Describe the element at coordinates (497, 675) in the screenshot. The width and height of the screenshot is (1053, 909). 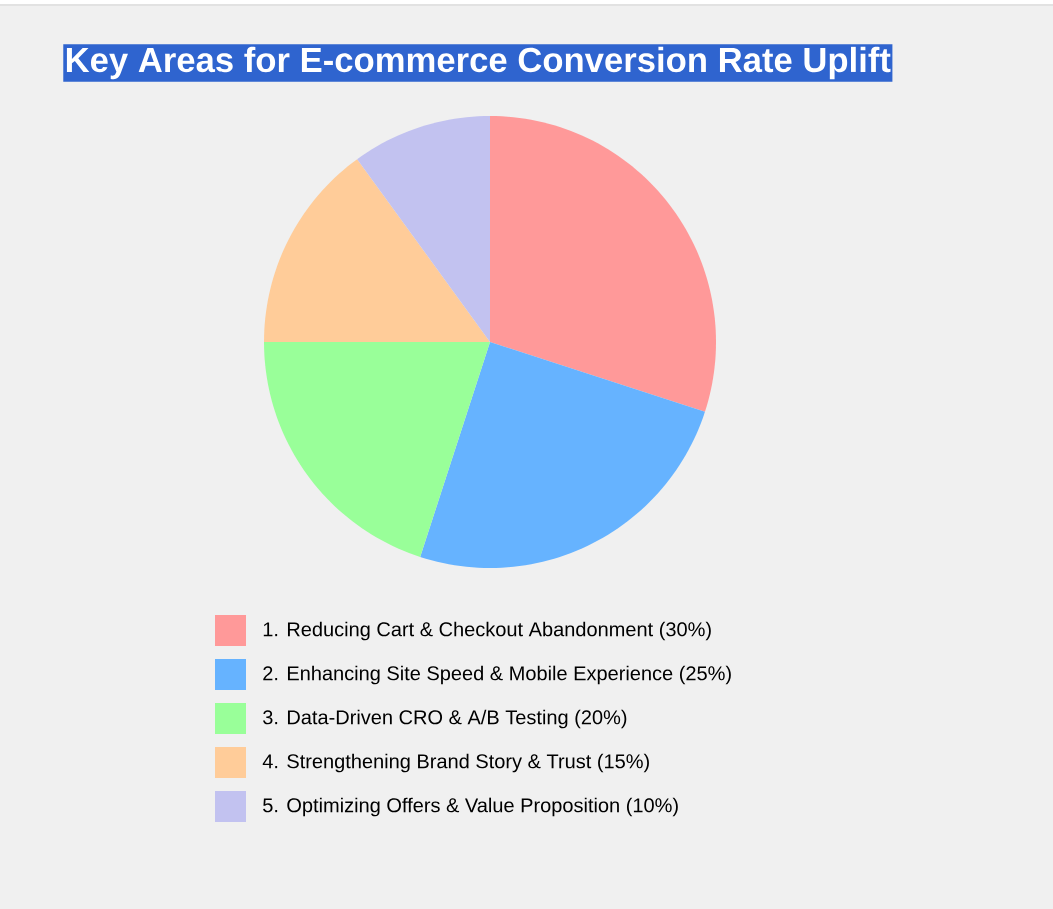
I see `legend-label: 2. Enhancing Site Speed & Mobile Experience (25%)` at that location.